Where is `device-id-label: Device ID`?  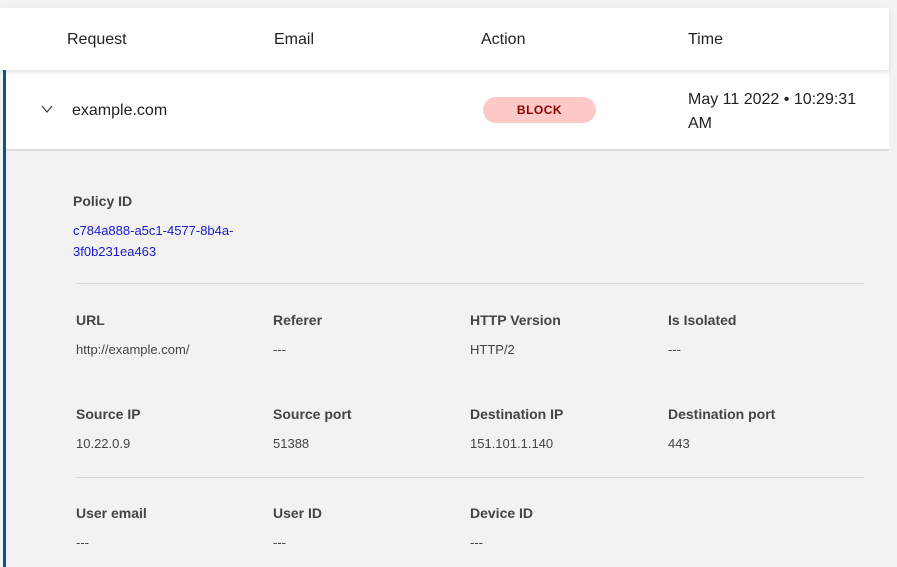 device-id-label: Device ID is located at coordinates (502, 513).